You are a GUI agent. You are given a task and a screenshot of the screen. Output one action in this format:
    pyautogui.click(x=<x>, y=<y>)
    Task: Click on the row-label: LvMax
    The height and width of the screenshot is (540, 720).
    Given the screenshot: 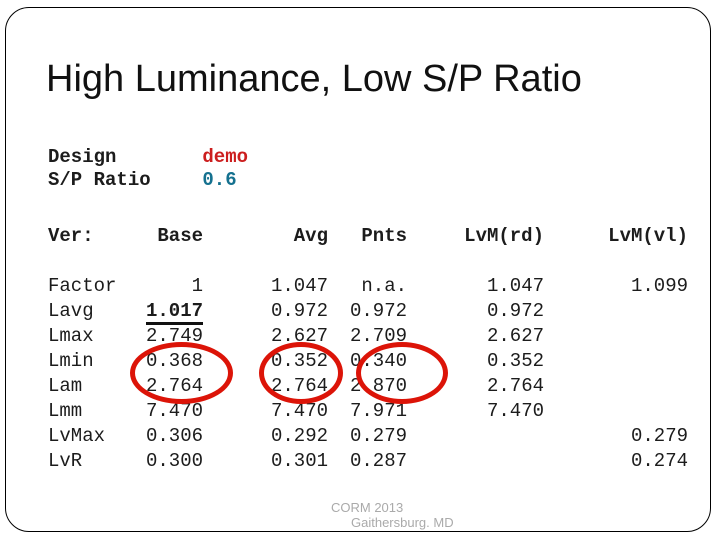 What is the action you would take?
    pyautogui.click(x=77, y=436)
    